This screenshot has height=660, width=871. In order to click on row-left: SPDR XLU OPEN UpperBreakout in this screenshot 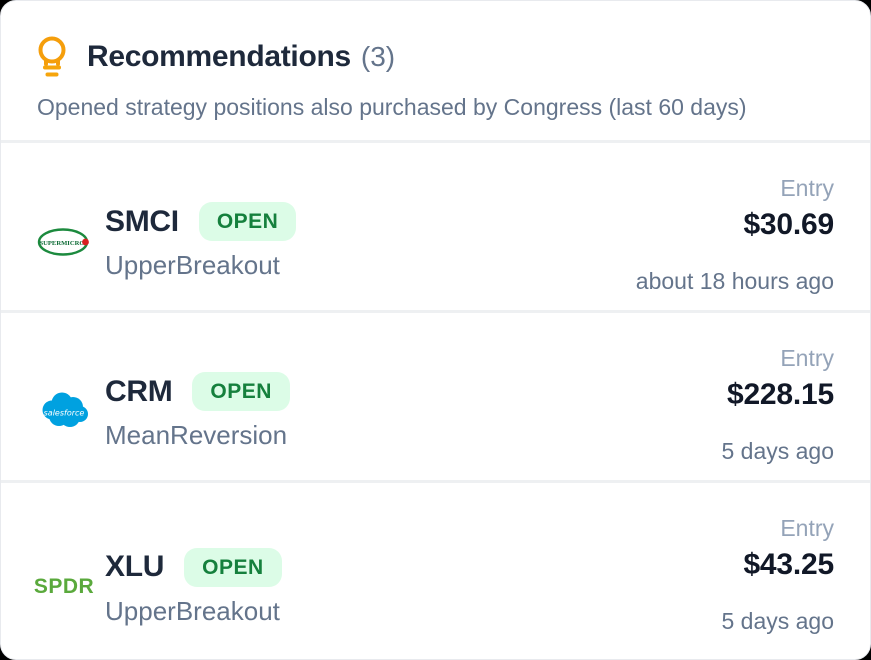, I will do `click(157, 586)`.